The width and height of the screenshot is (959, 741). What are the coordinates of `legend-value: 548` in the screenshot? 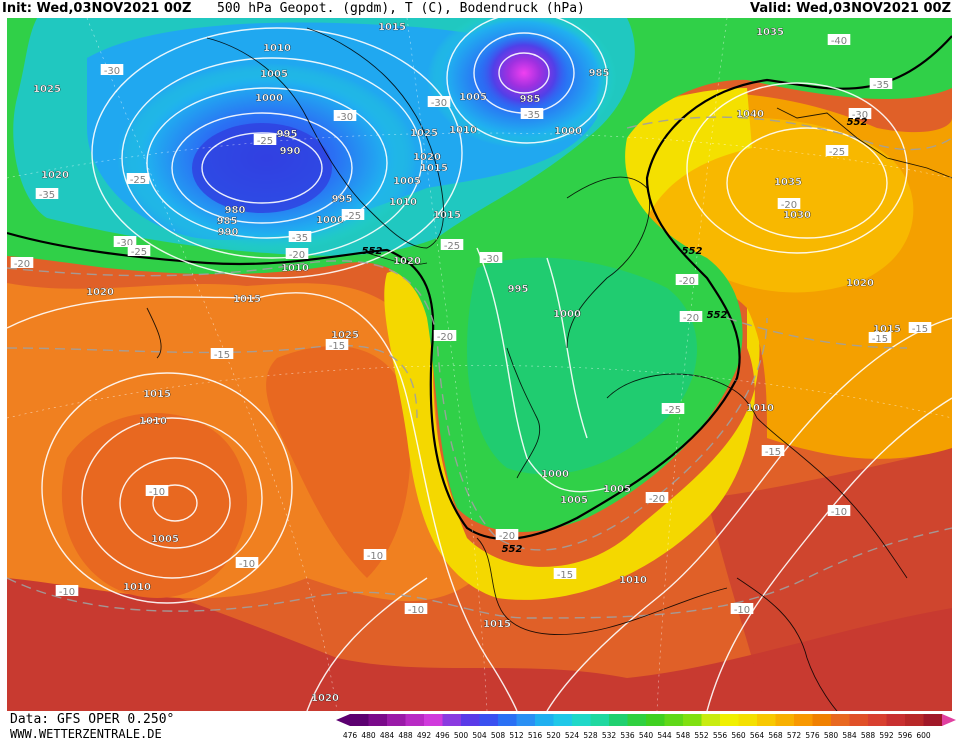 It's located at (683, 735).